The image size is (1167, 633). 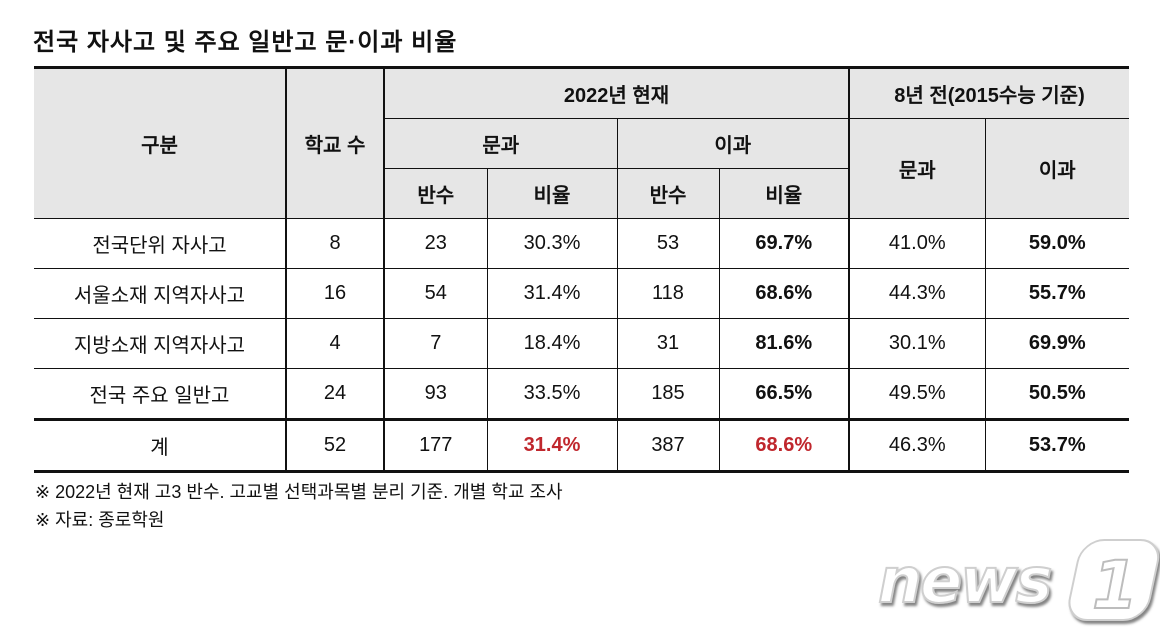 I want to click on total-sc-ratio: 68.6%, so click(x=784, y=445).